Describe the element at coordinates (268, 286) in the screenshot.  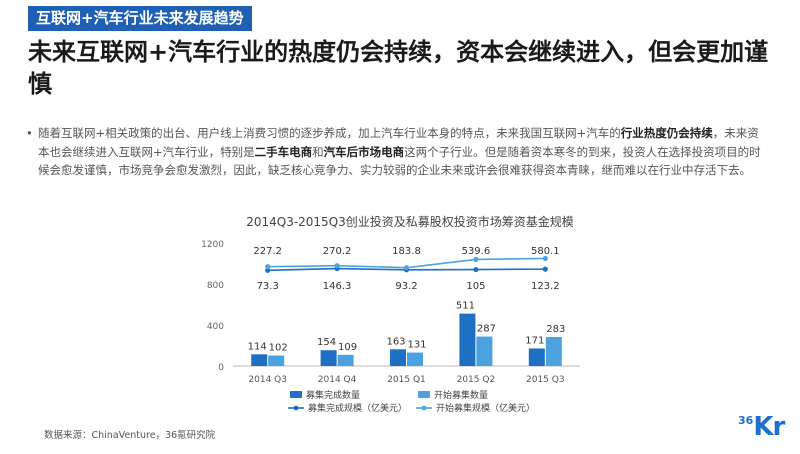
I see `line-data-label: 73.3` at that location.